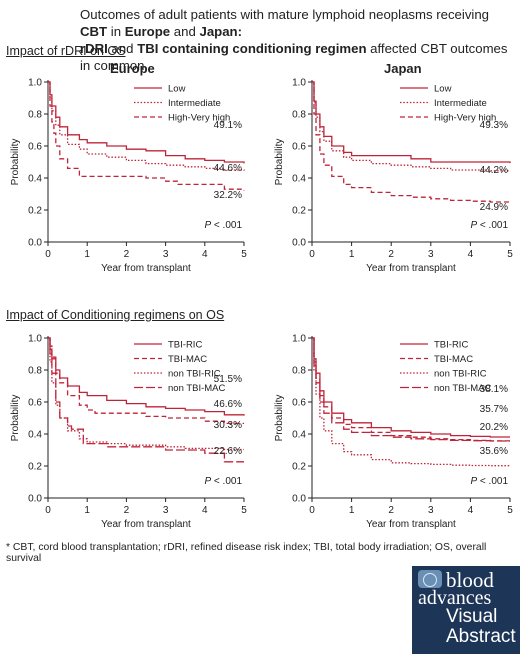 The image size is (520, 654). I want to click on end-value-label: 49.3%, so click(494, 125).